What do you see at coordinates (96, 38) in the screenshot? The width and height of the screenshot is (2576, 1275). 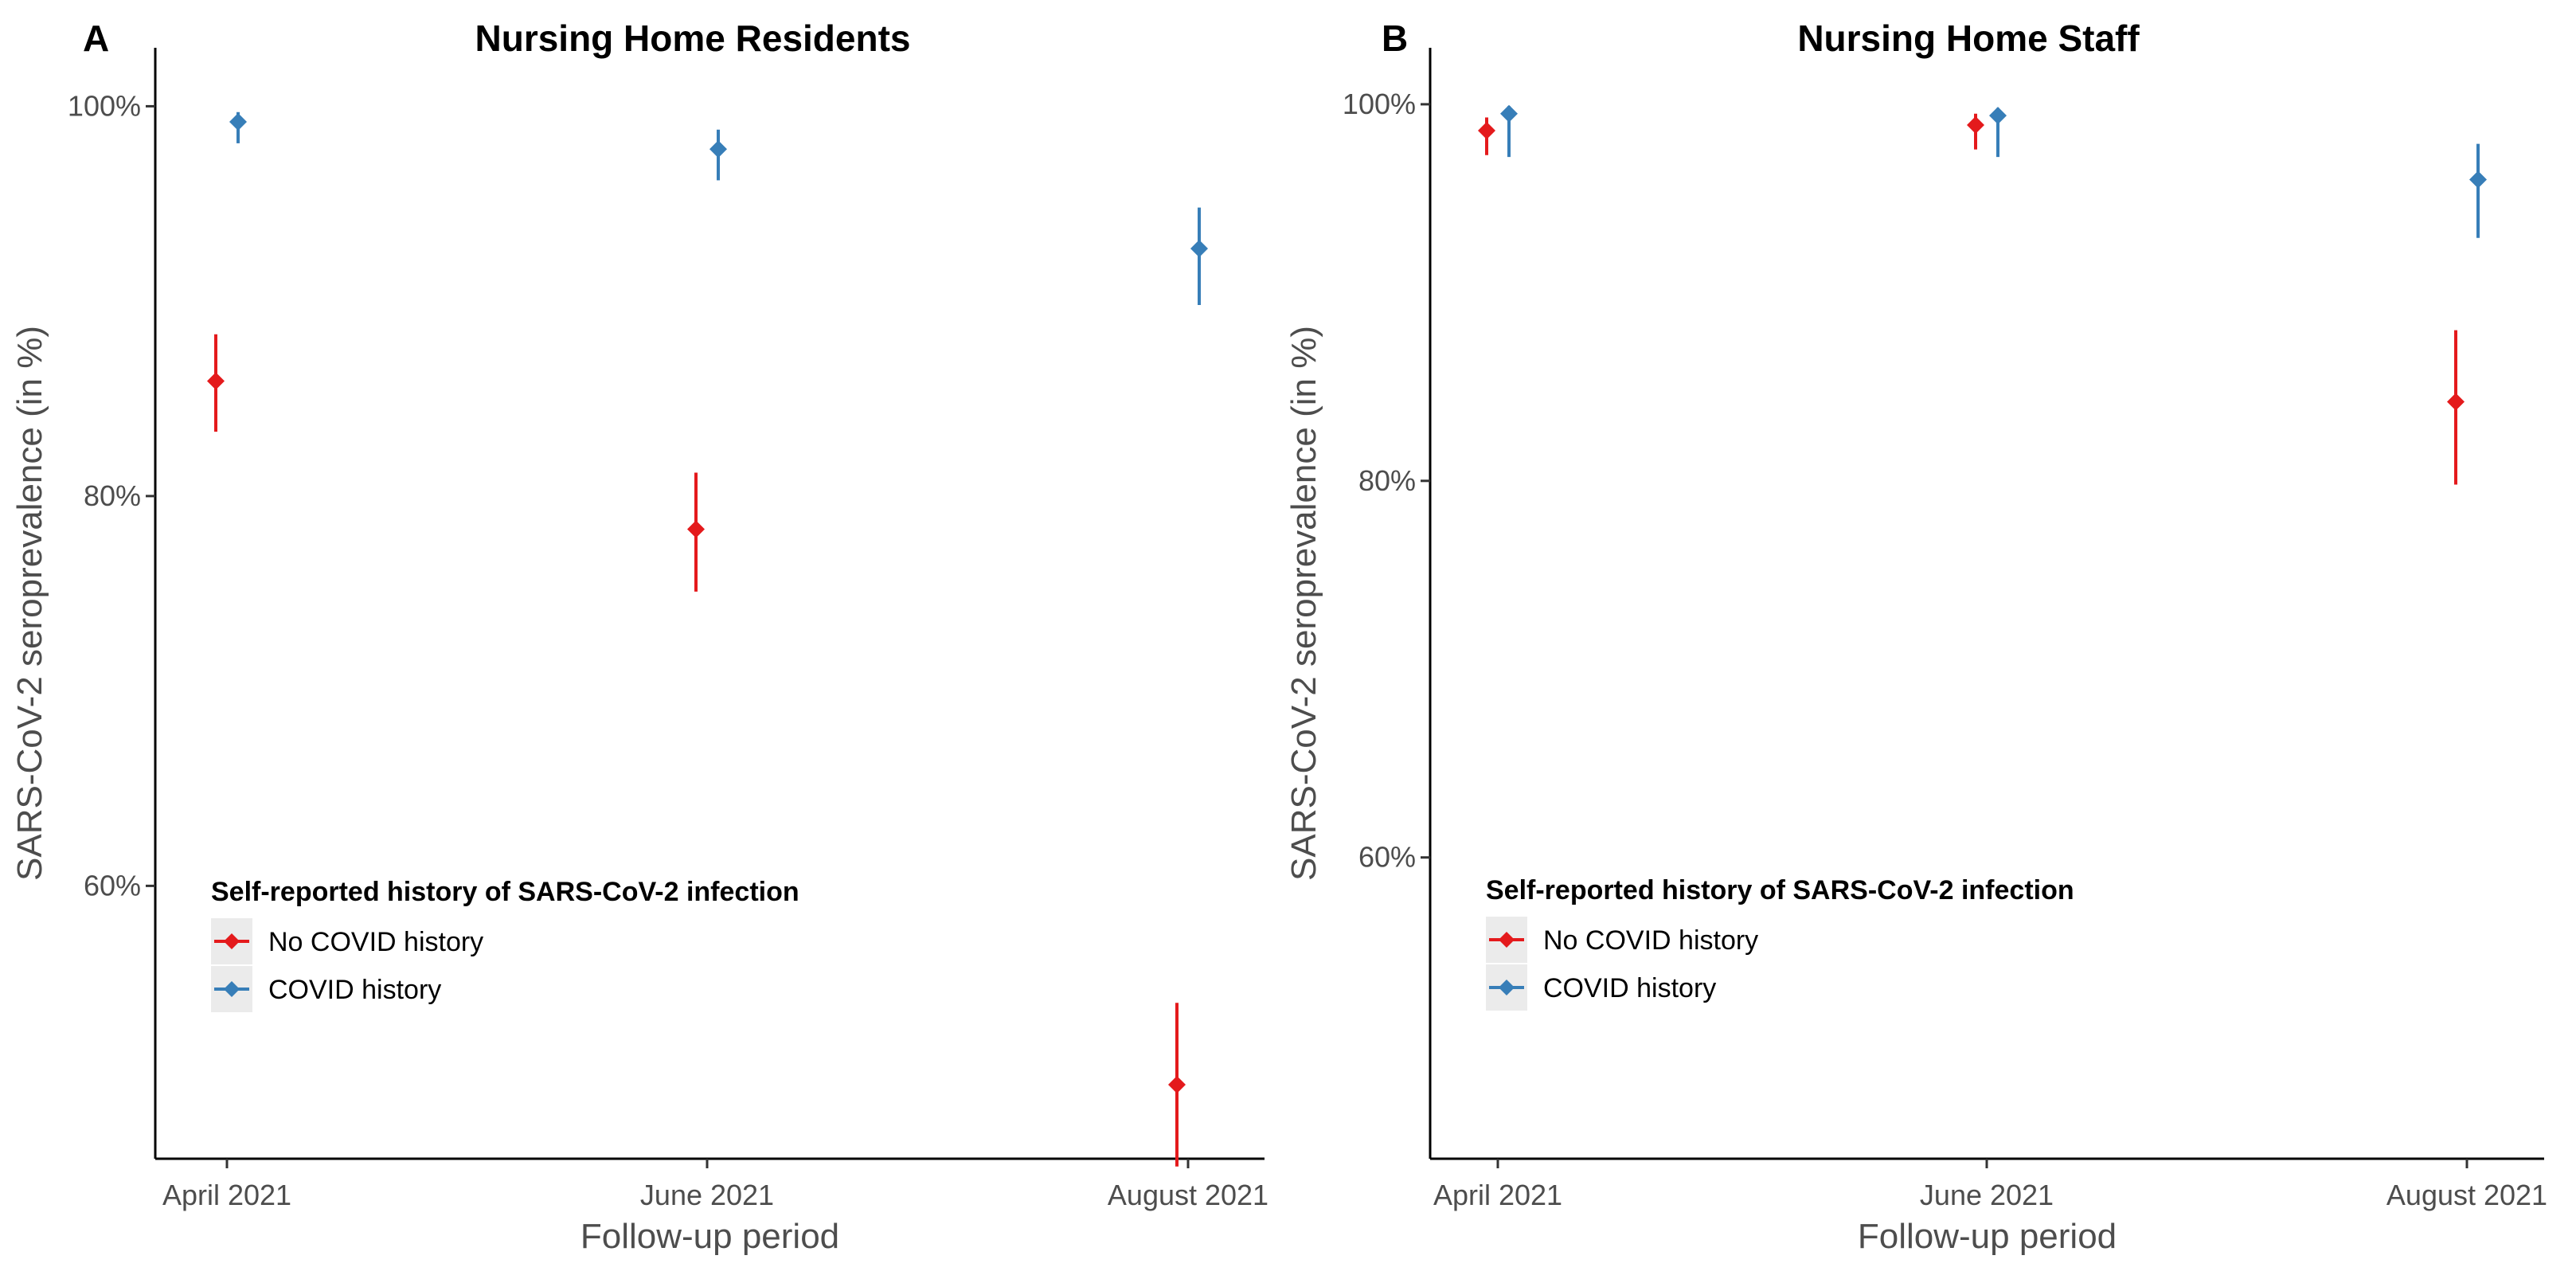 I see `panel-tag: A` at bounding box center [96, 38].